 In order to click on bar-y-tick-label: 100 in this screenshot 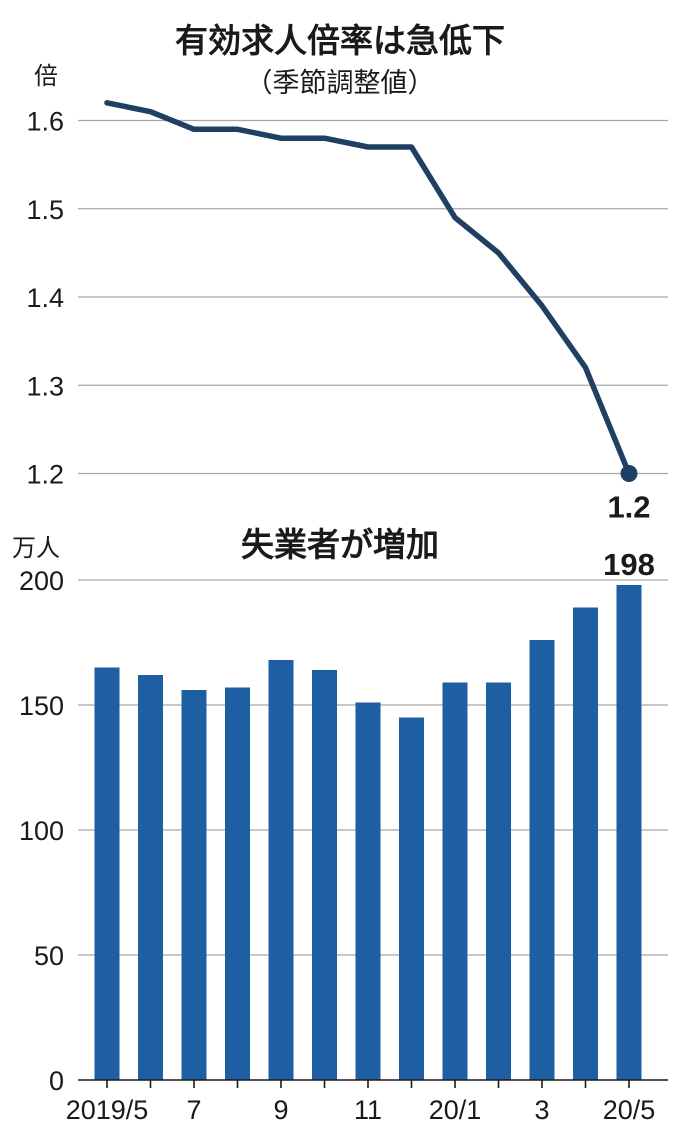, I will do `click(41, 831)`.